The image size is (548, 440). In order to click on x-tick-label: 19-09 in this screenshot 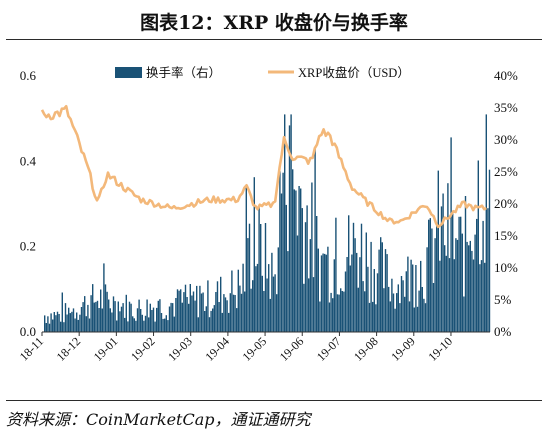, I will do `click(403, 349)`.